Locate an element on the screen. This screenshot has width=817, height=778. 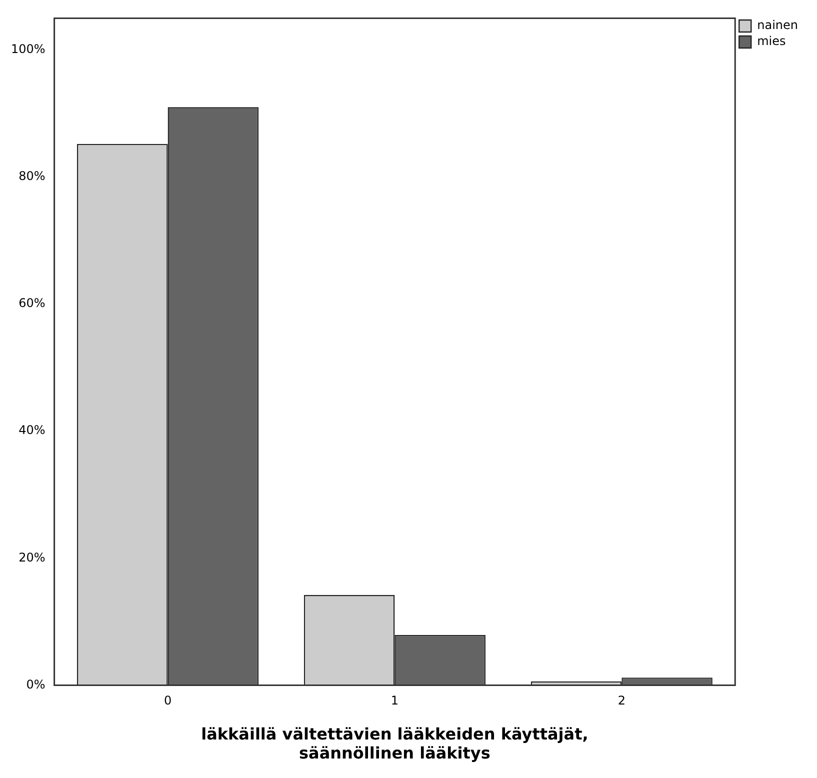
legend-label: nainen is located at coordinates (777, 25).